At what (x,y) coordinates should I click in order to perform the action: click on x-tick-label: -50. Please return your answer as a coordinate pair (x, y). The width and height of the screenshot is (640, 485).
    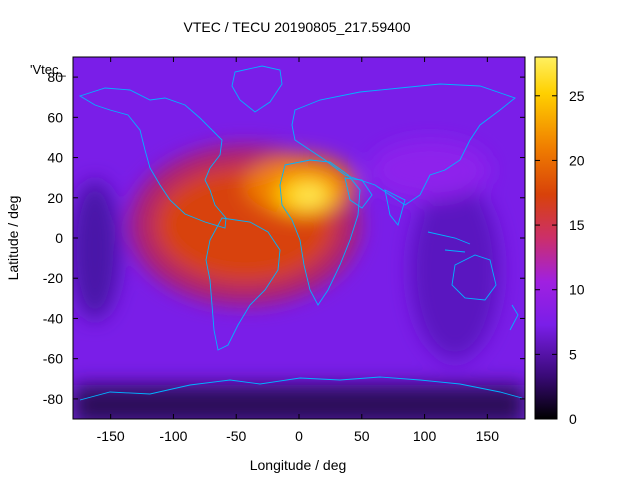
    Looking at the image, I should click on (236, 436).